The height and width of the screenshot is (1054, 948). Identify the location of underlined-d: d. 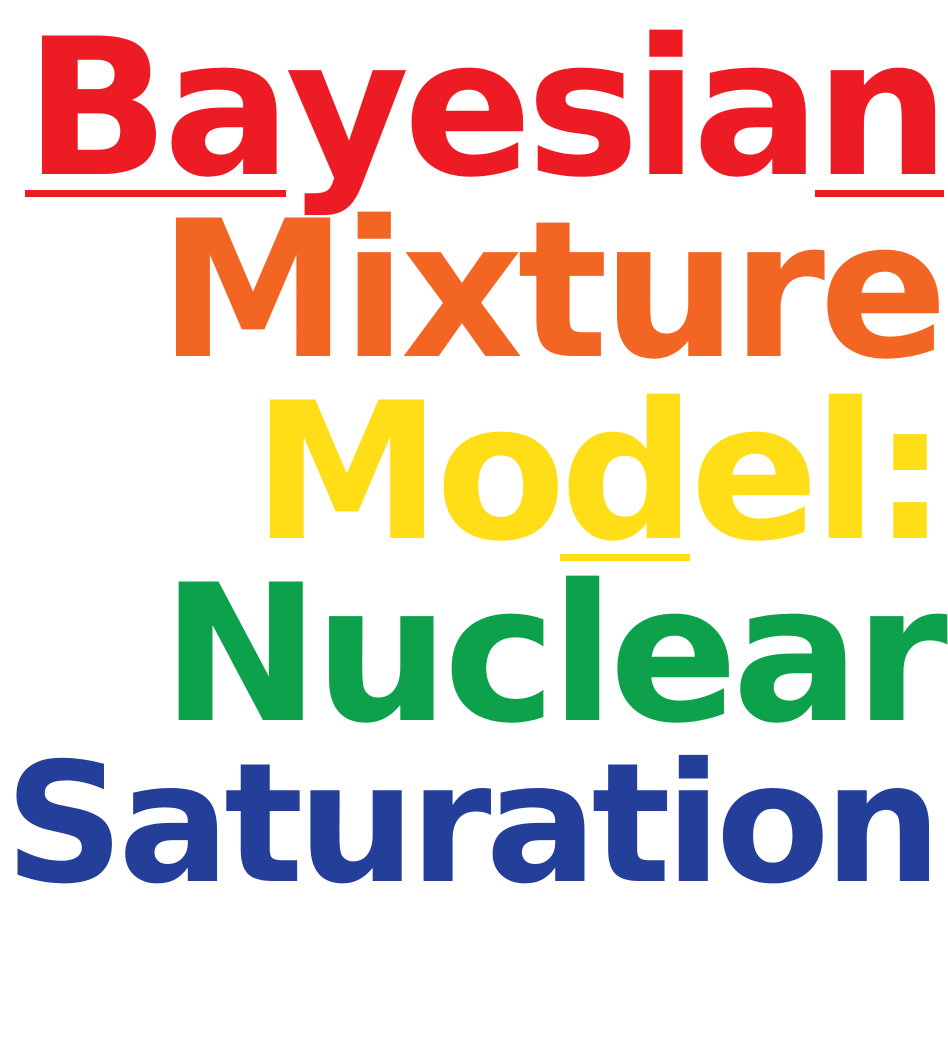
(628, 472).